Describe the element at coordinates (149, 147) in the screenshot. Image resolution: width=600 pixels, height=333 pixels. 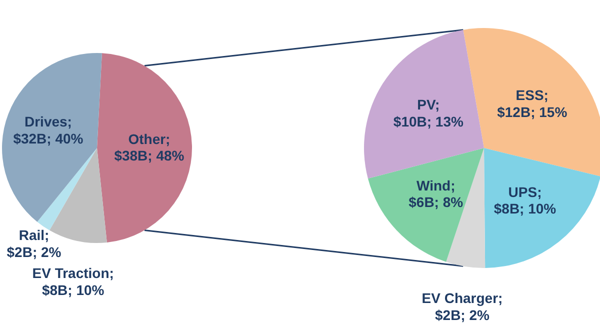
I see `slice-label: Other; $38B; 48%` at that location.